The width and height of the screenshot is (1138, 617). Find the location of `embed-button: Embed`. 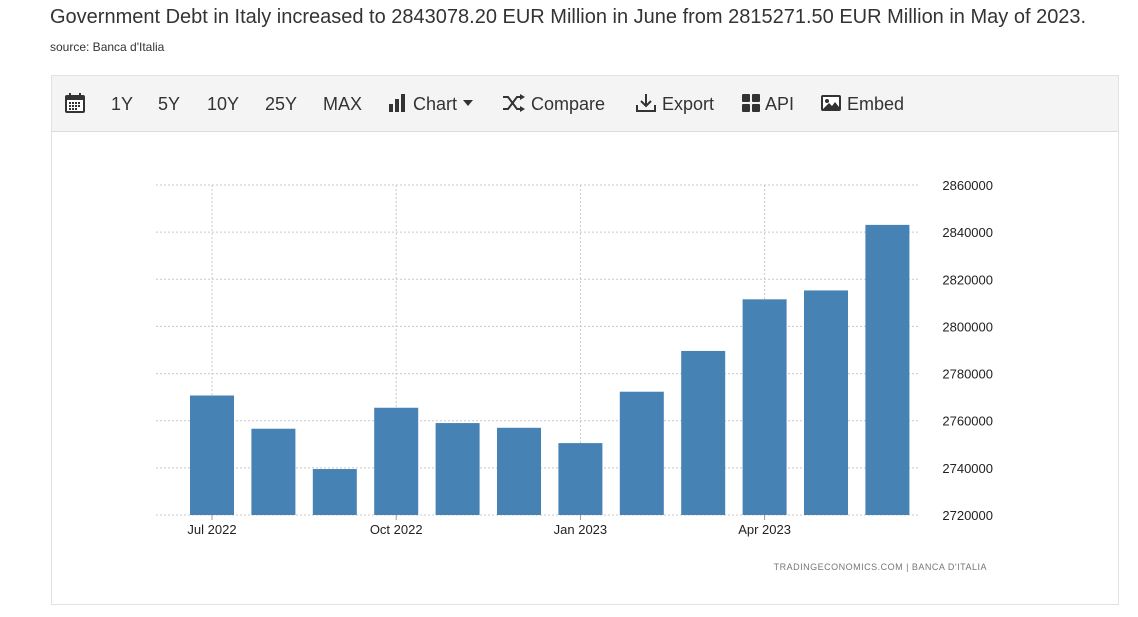

embed-button: Embed is located at coordinates (862, 104).